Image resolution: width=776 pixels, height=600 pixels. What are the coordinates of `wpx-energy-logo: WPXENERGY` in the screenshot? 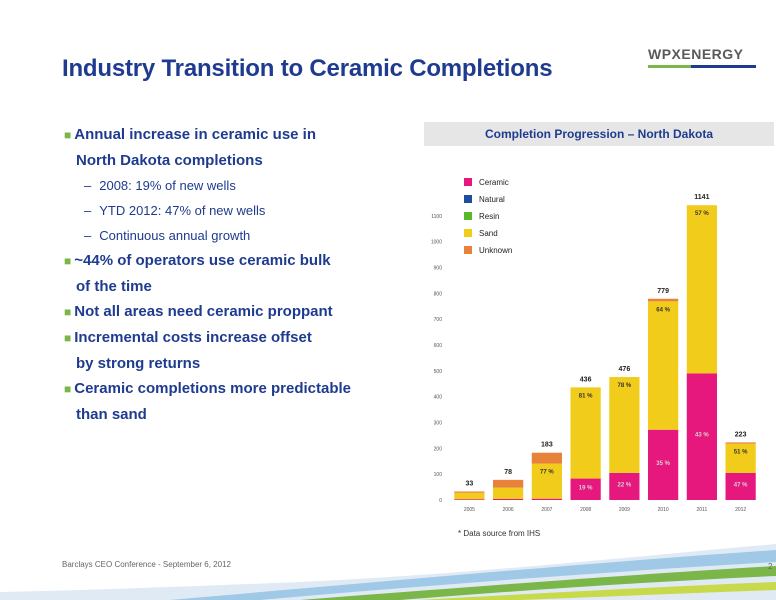 It's located at (702, 65).